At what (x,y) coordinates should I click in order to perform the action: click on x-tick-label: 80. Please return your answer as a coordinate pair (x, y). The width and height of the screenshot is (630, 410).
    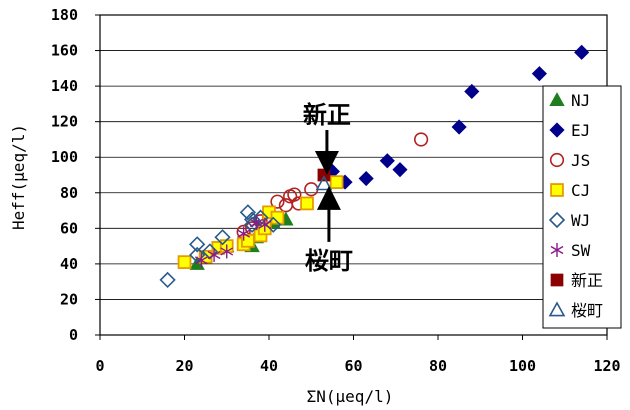
    Looking at the image, I should click on (438, 366).